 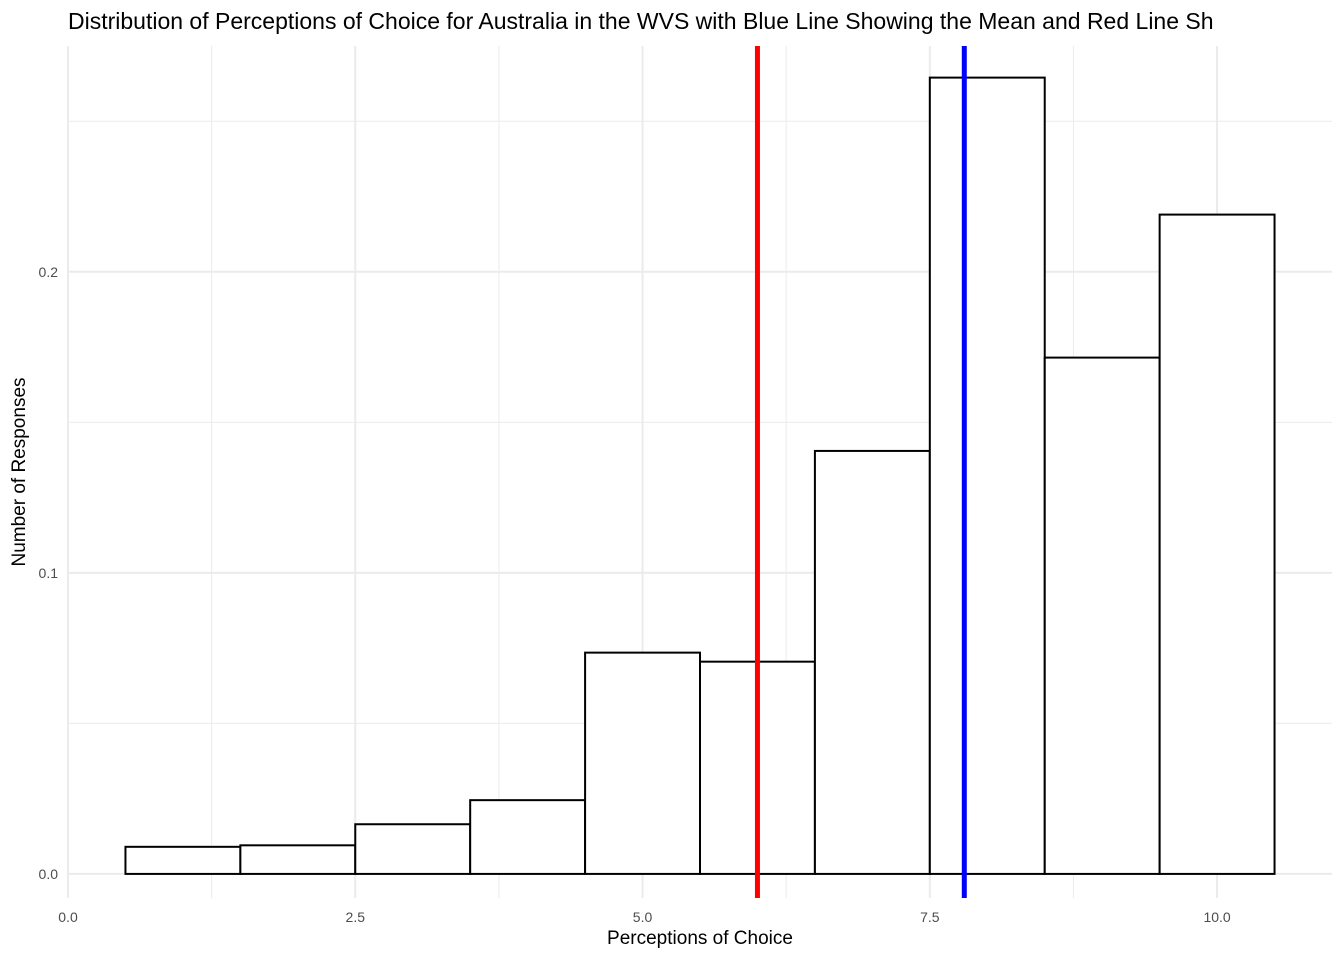 I want to click on y-axis-ticks: 0.0 0.1 0.2, so click(x=49, y=573).